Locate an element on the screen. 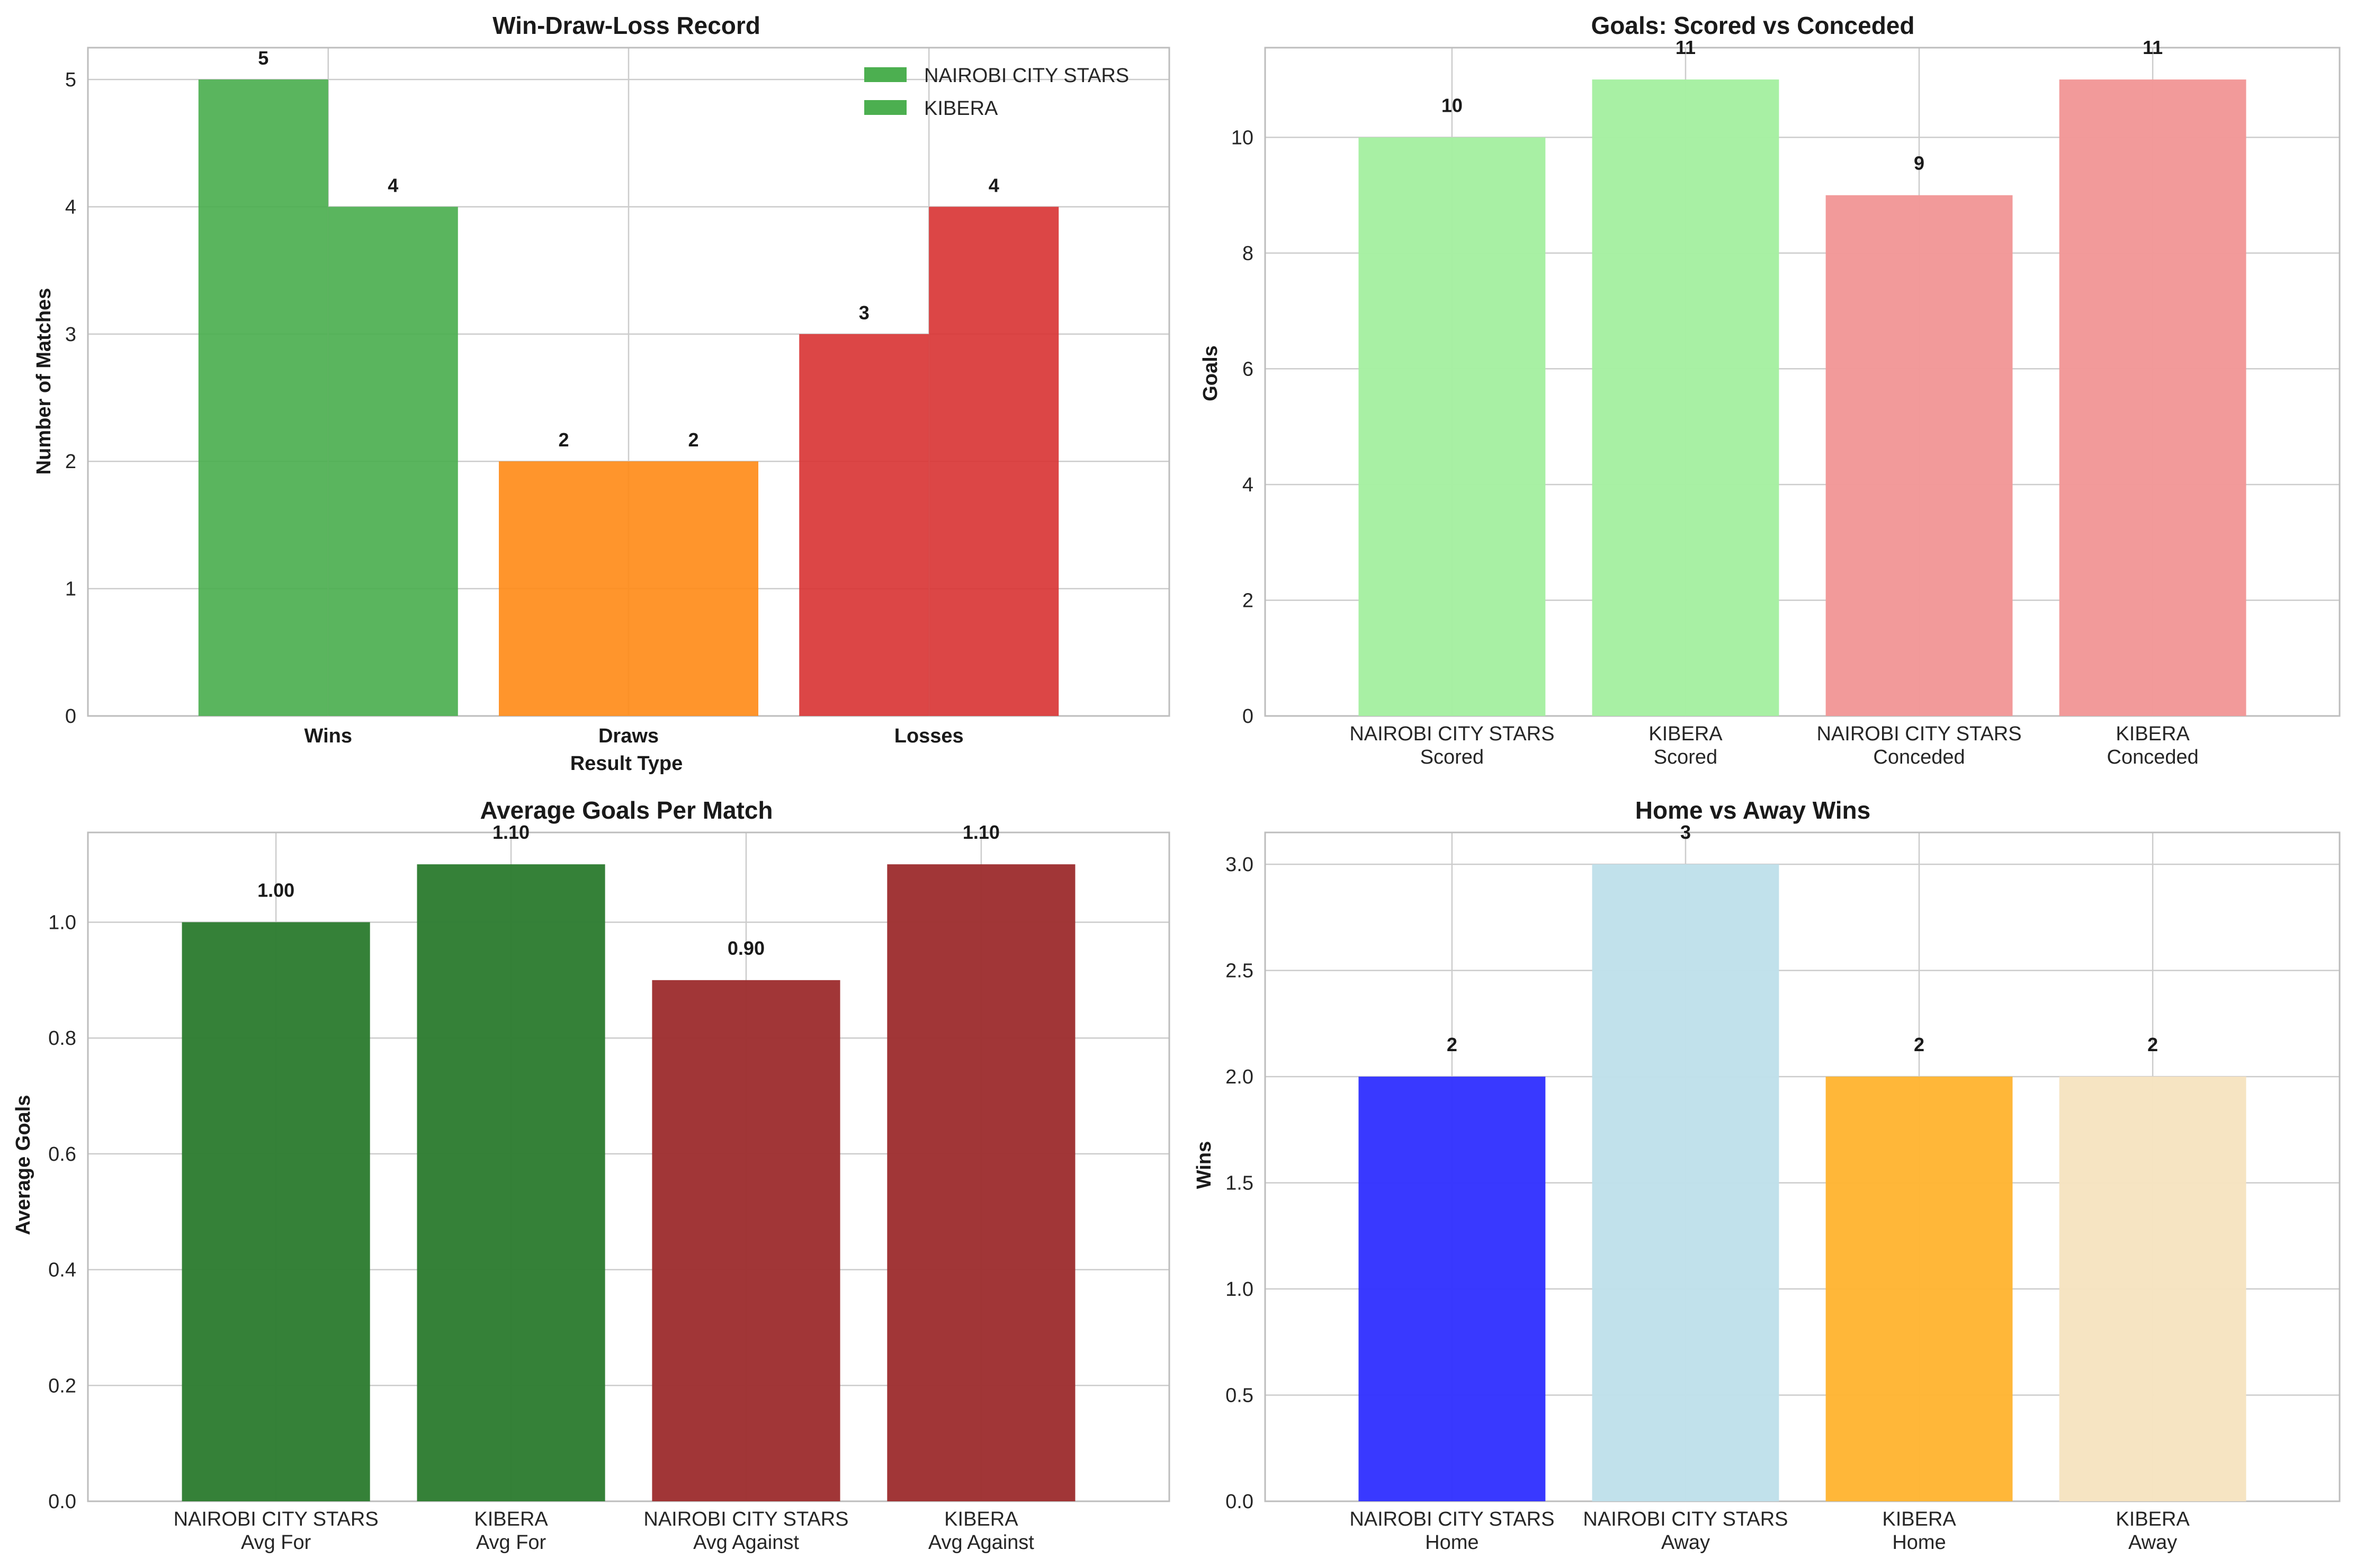  y-tick-label: 0.0 is located at coordinates (1239, 1502).